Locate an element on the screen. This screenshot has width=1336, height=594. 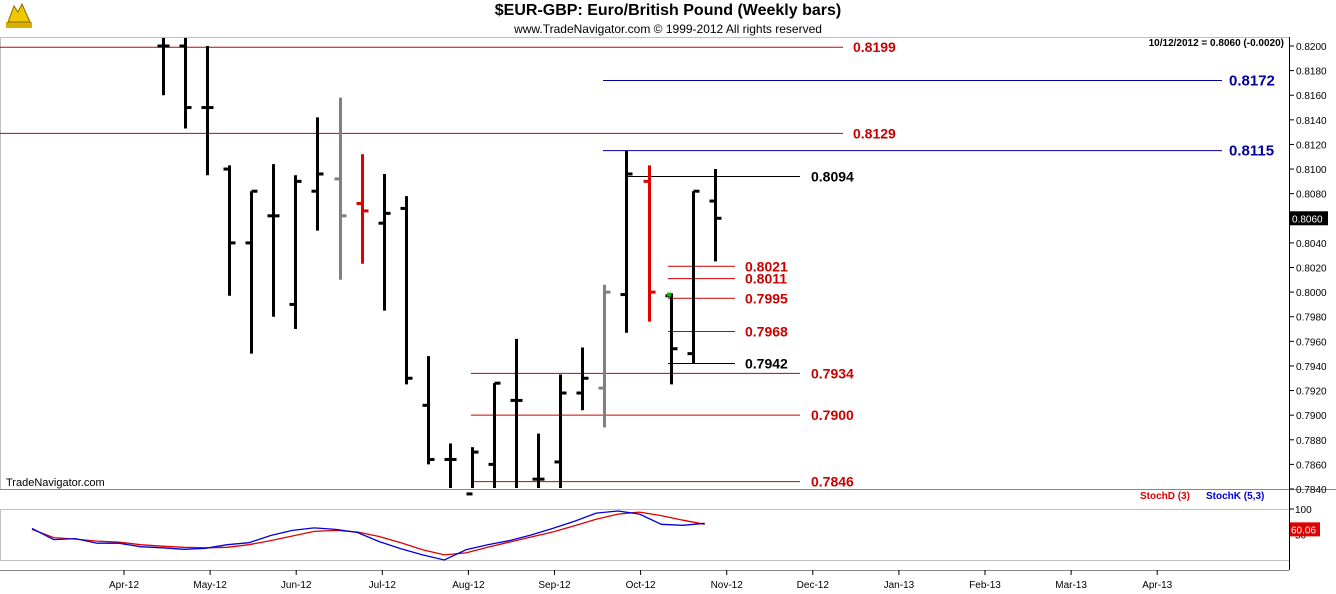
y-tick-label: 0.8160 is located at coordinates (1311, 96).